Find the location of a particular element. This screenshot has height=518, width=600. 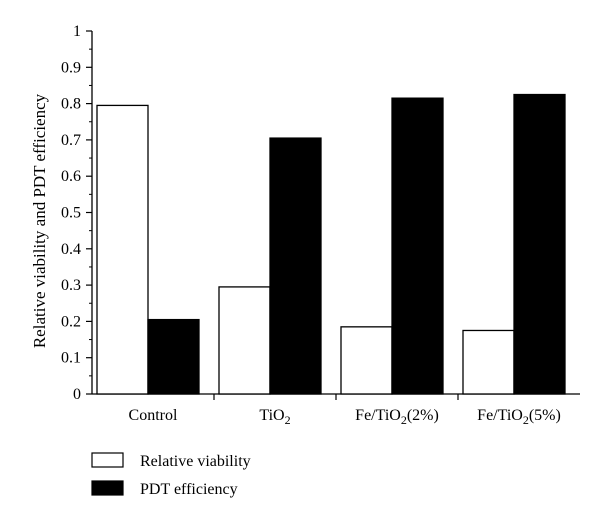

y-tick-label: 0.6 is located at coordinates (71, 176).